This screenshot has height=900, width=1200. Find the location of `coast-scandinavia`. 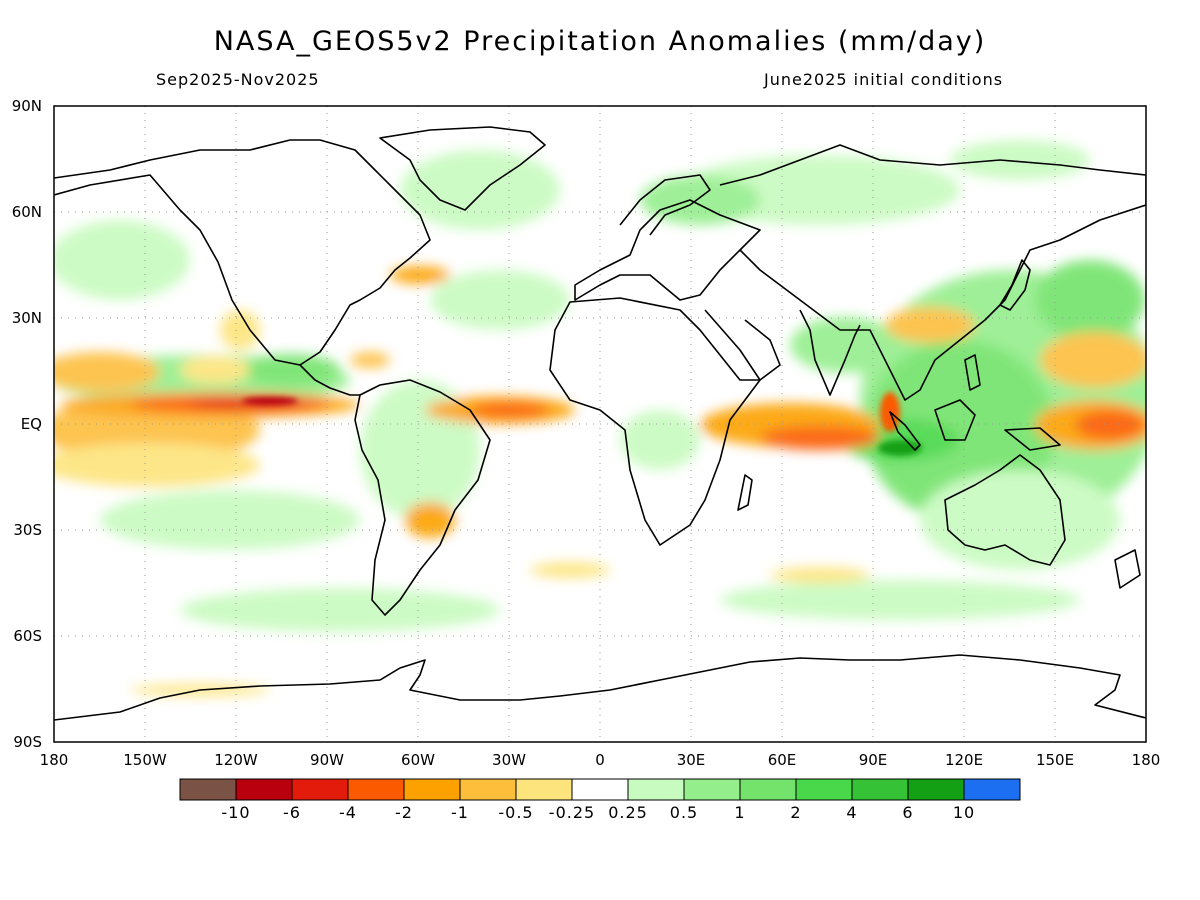

coast-scandinavia is located at coordinates (665, 205).